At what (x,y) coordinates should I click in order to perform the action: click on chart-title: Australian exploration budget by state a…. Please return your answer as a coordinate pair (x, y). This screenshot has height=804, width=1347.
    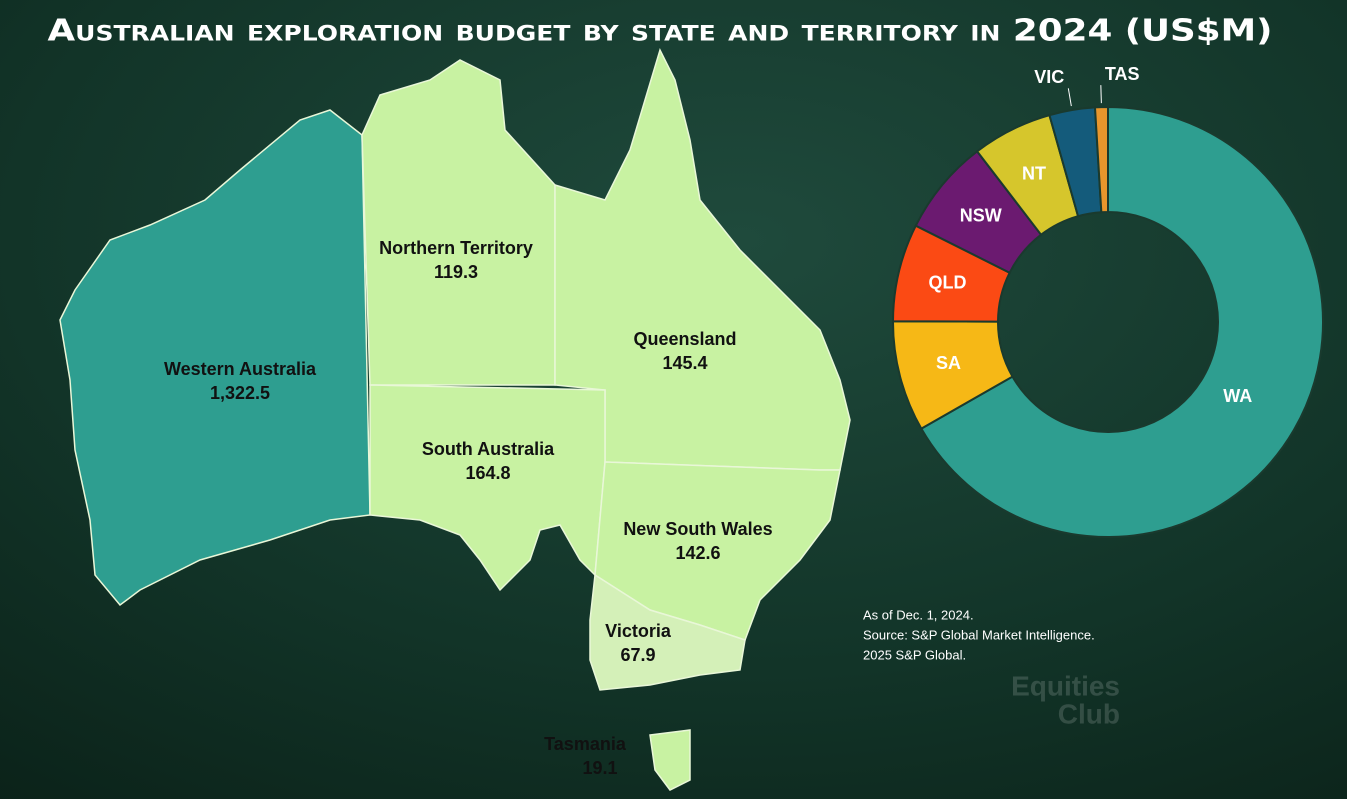
    Looking at the image, I should click on (660, 31).